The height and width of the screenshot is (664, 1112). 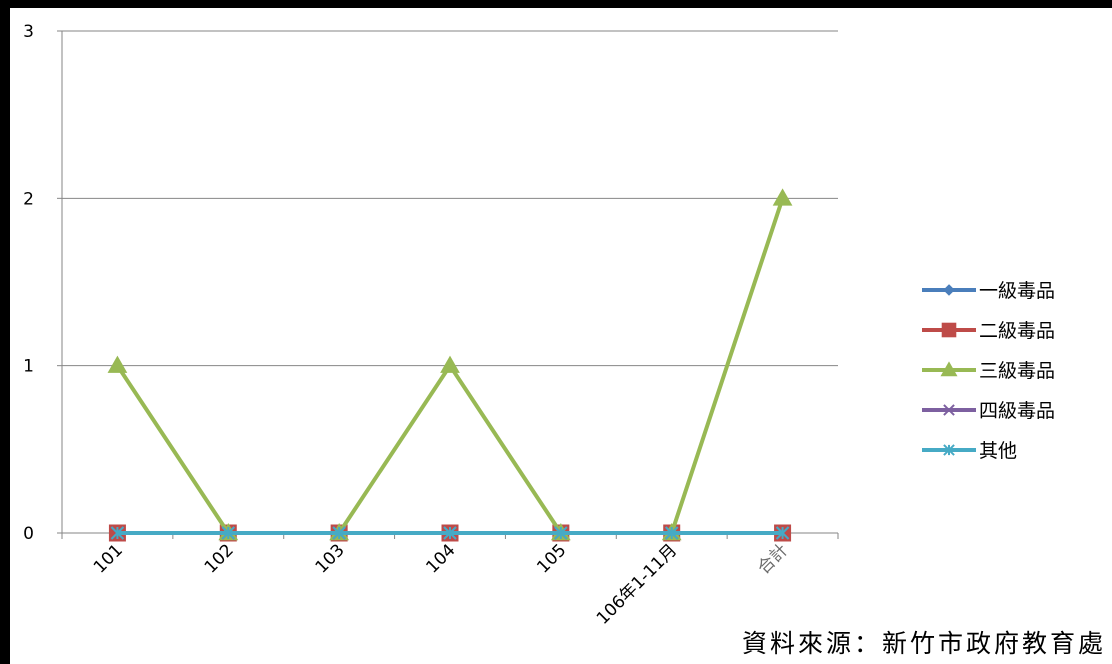 I want to click on marker-x, so click(x=949, y=410).